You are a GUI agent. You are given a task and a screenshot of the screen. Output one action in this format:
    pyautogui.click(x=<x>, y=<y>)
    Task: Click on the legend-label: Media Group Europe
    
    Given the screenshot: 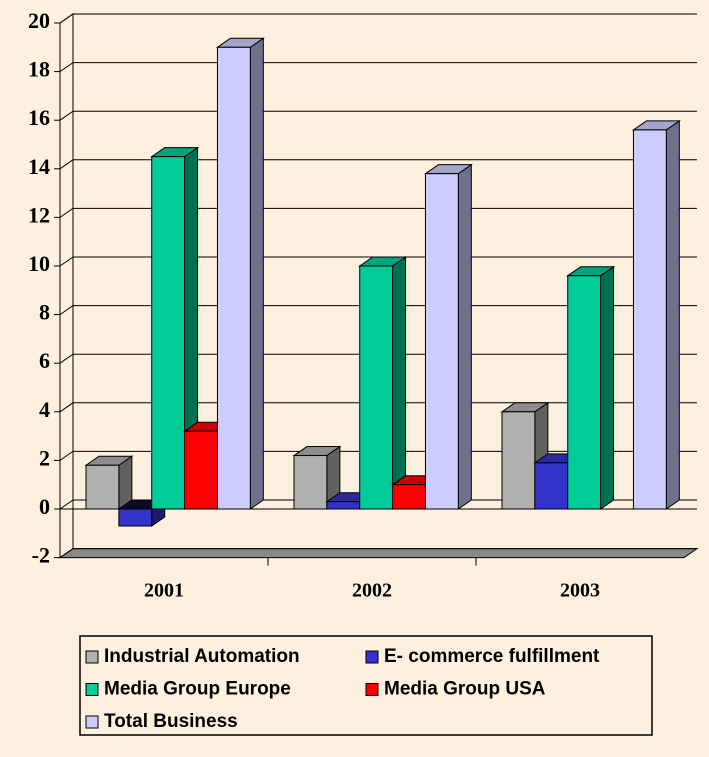 What is the action you would take?
    pyautogui.click(x=197, y=689)
    